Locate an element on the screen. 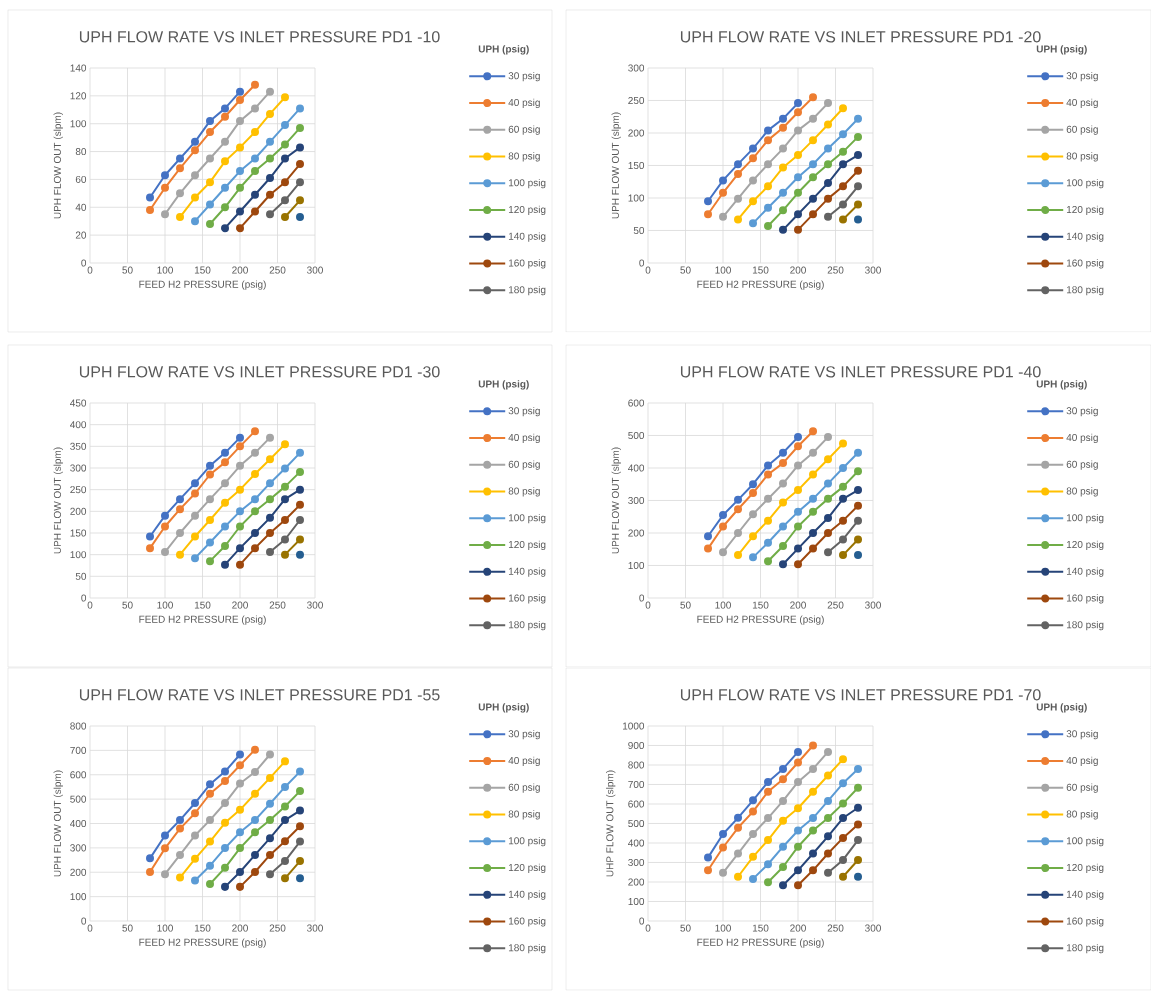 The width and height of the screenshot is (1151, 1007). y-axis-title: UPH FLOW OUT (slpm) is located at coordinates (58, 823).